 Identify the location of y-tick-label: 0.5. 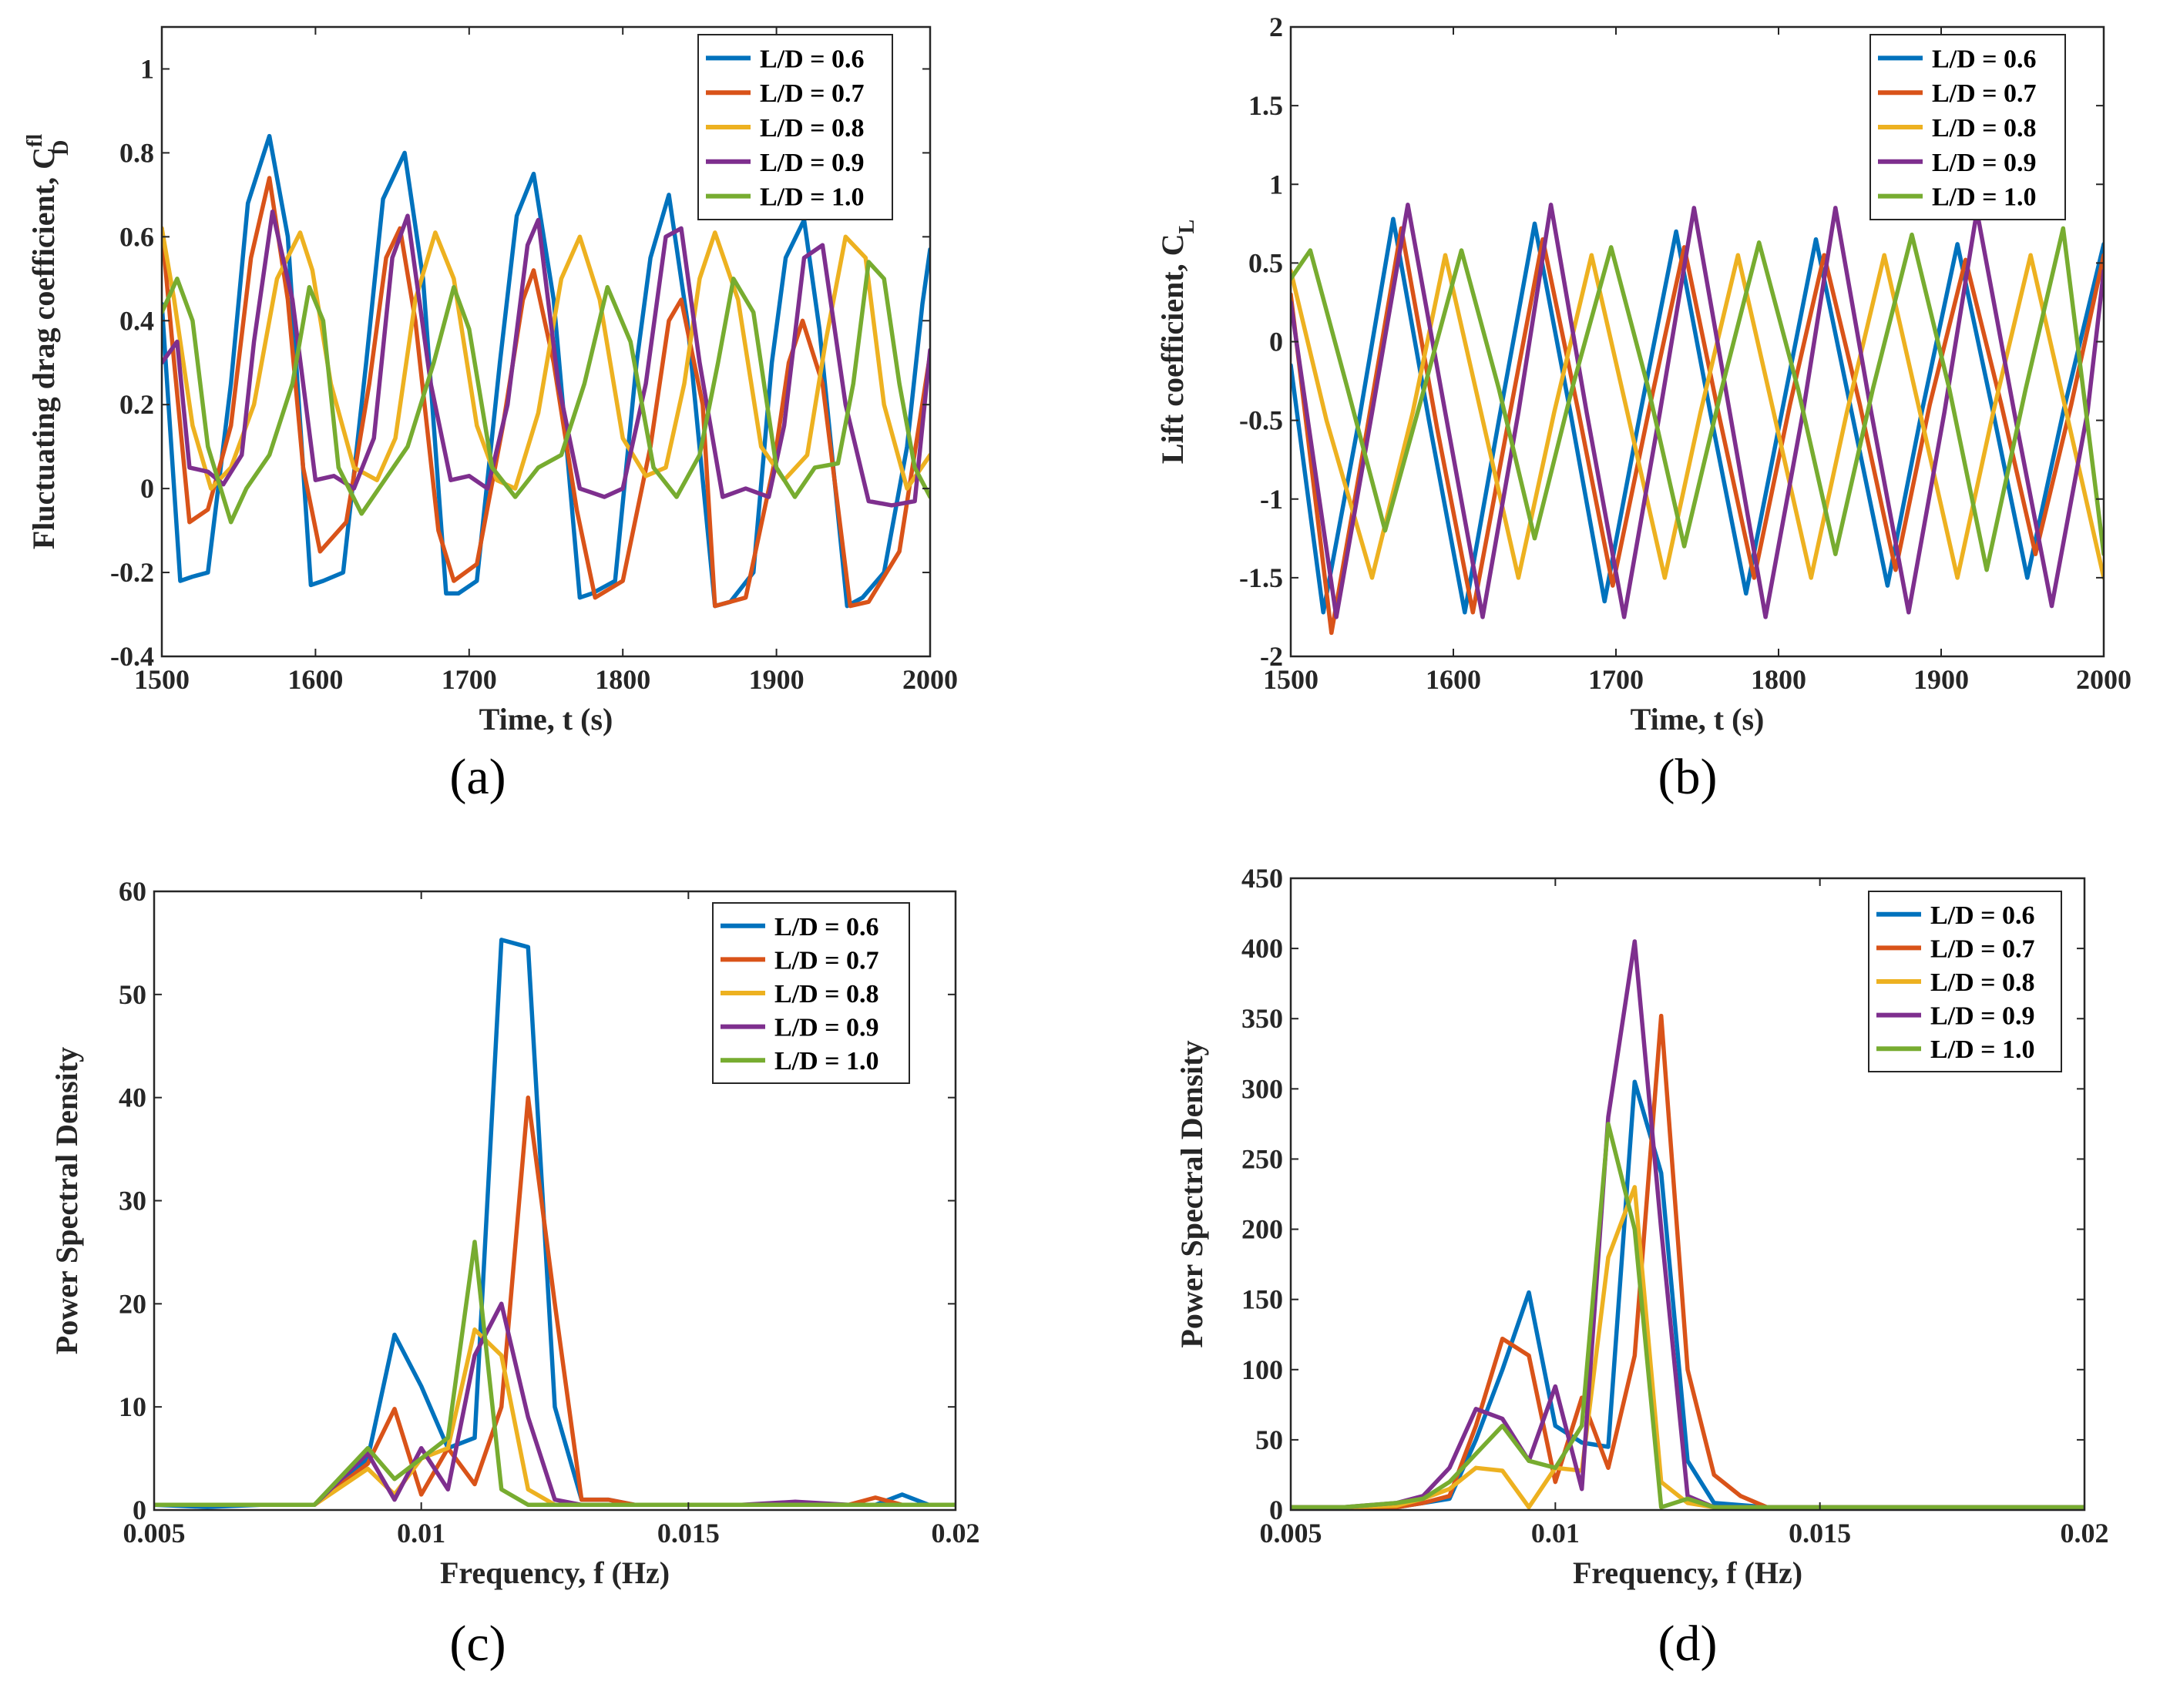
(1265, 262).